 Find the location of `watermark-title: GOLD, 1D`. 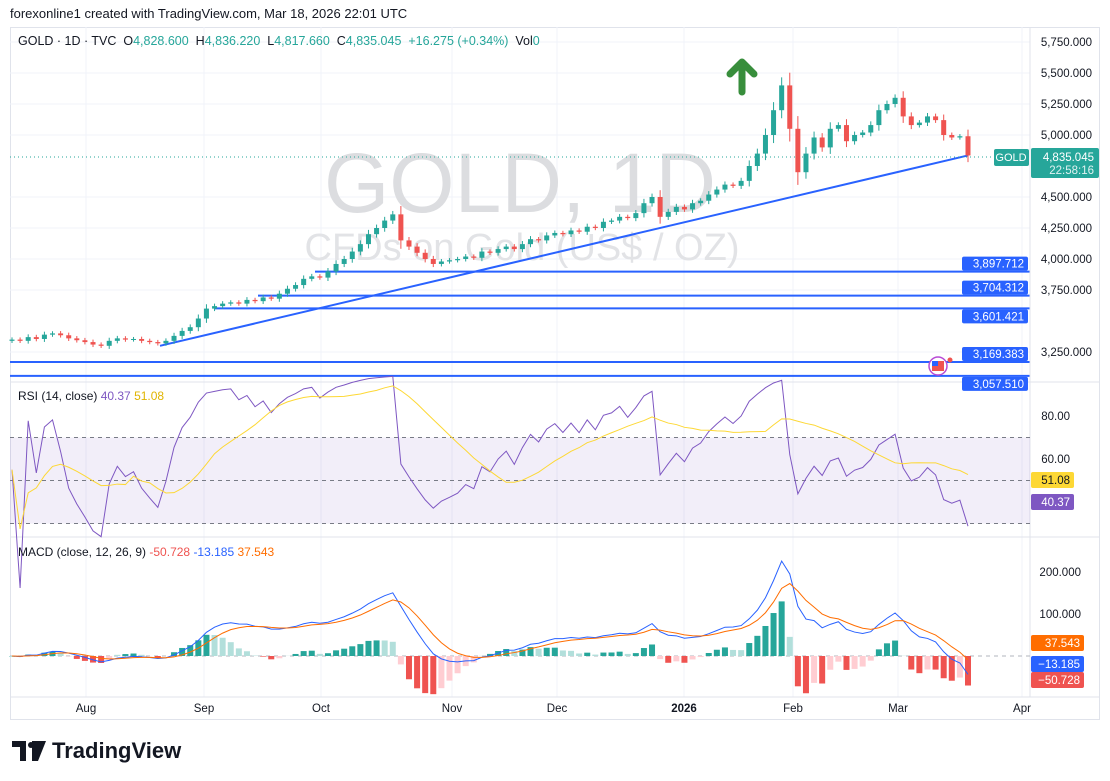

watermark-title: GOLD, 1D is located at coordinates (520, 183).